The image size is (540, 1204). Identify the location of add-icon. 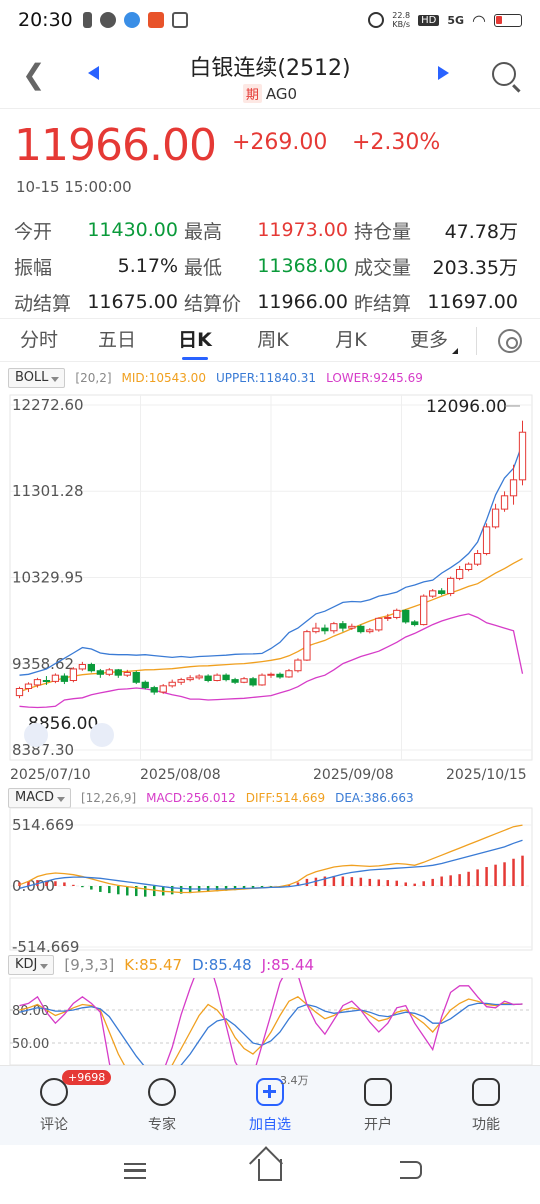
(270, 1092).